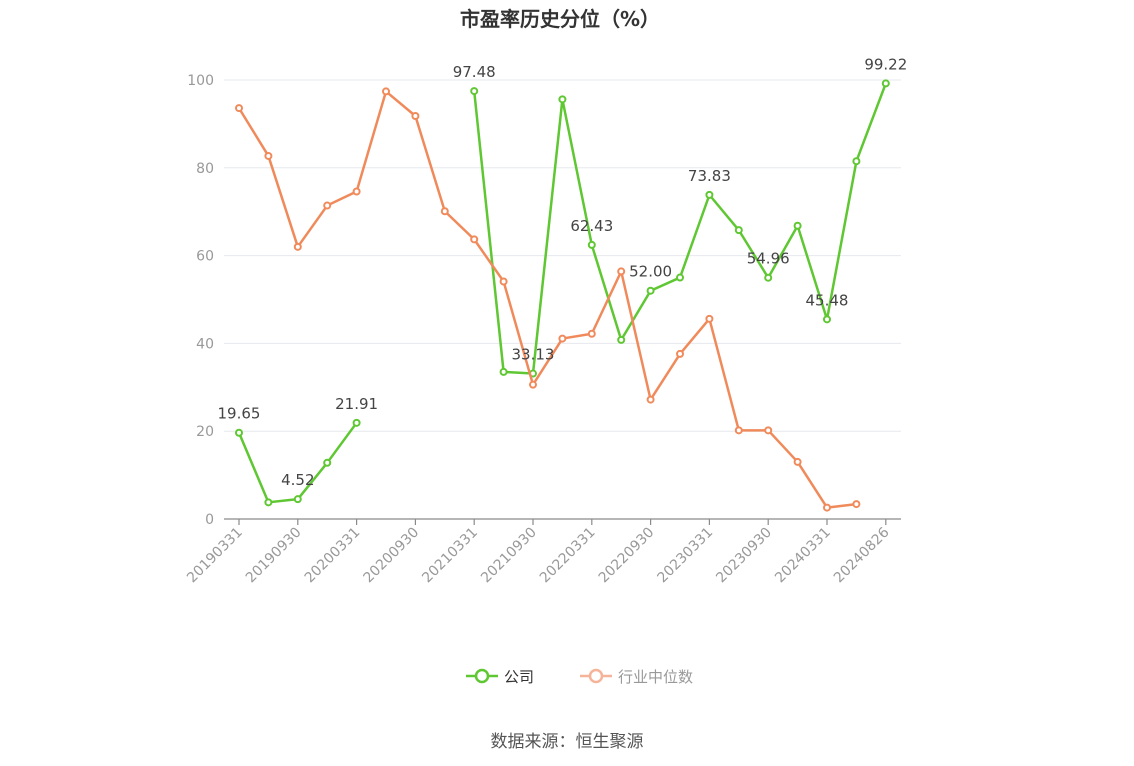 This screenshot has height=766, width=1134. What do you see at coordinates (297, 480) in the screenshot?
I see `data-label: 4.52` at bounding box center [297, 480].